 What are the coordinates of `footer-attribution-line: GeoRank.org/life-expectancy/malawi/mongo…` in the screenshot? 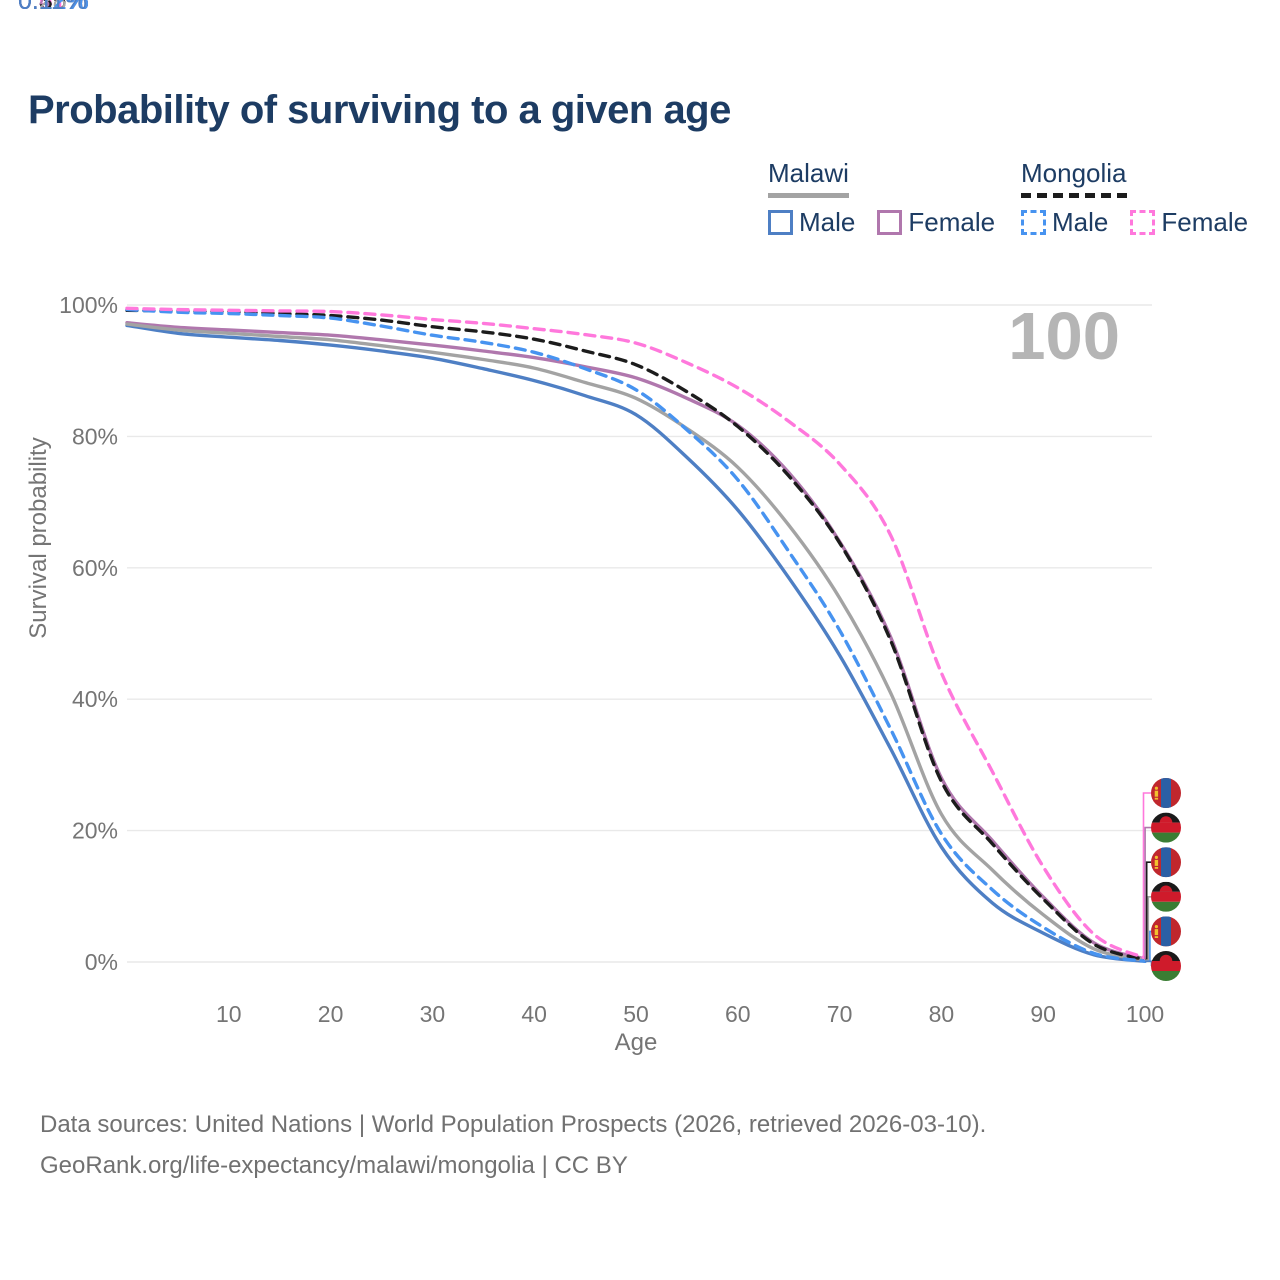 It's located at (334, 1165).